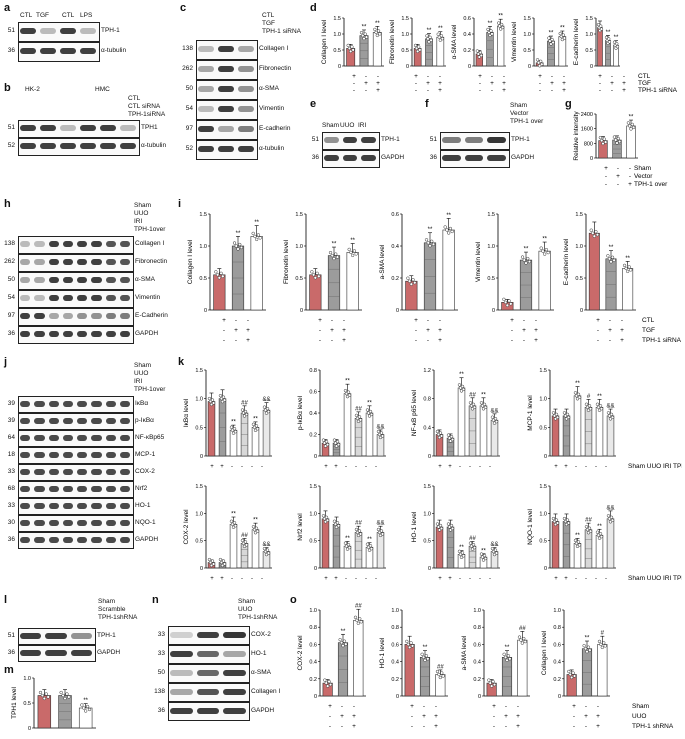  I want to click on chart-i-collagen: Collagen I level 0 0.5 1.0 1.5 ** **, so click(226, 263).